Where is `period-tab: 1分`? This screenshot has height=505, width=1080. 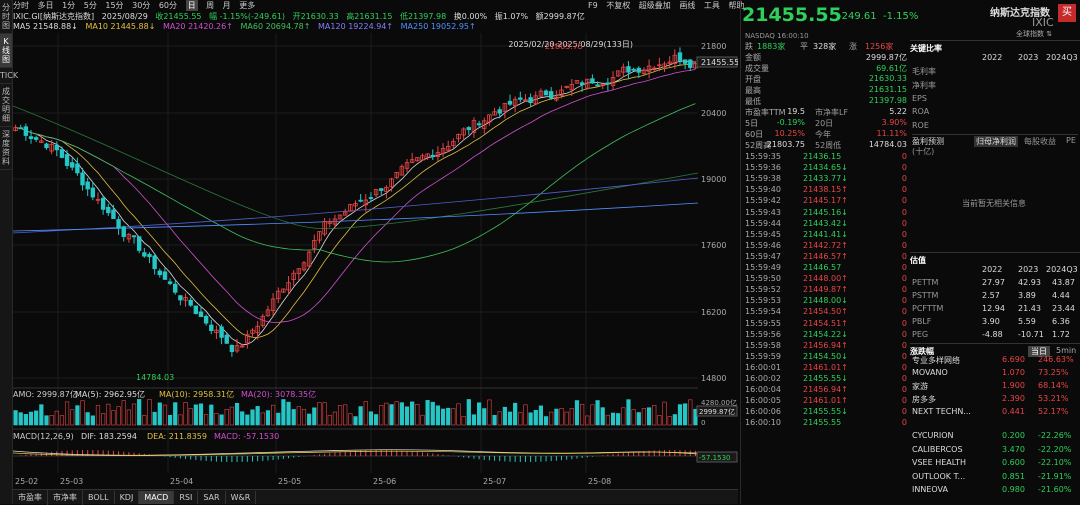
period-tab: 1分 is located at coordinates (69, 5).